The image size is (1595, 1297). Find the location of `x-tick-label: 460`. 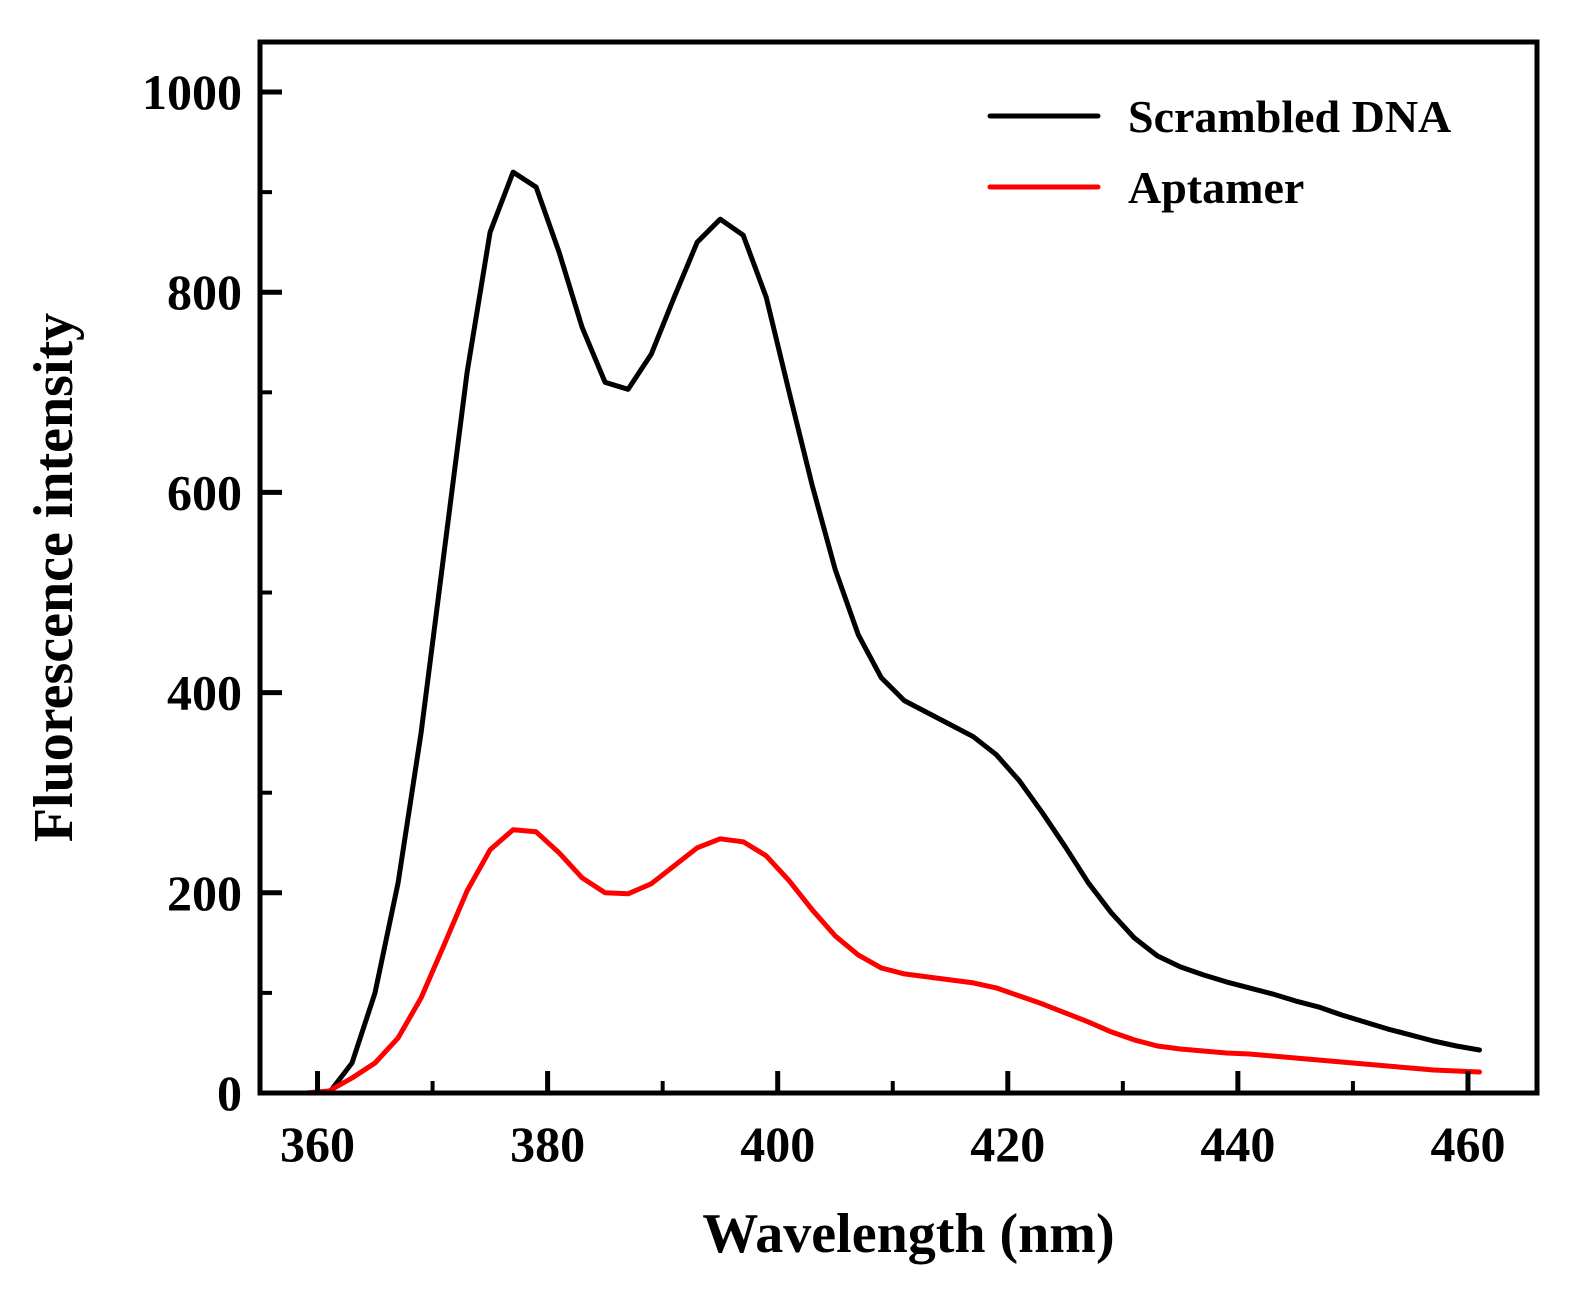

x-tick-label: 460 is located at coordinates (1467, 1144).